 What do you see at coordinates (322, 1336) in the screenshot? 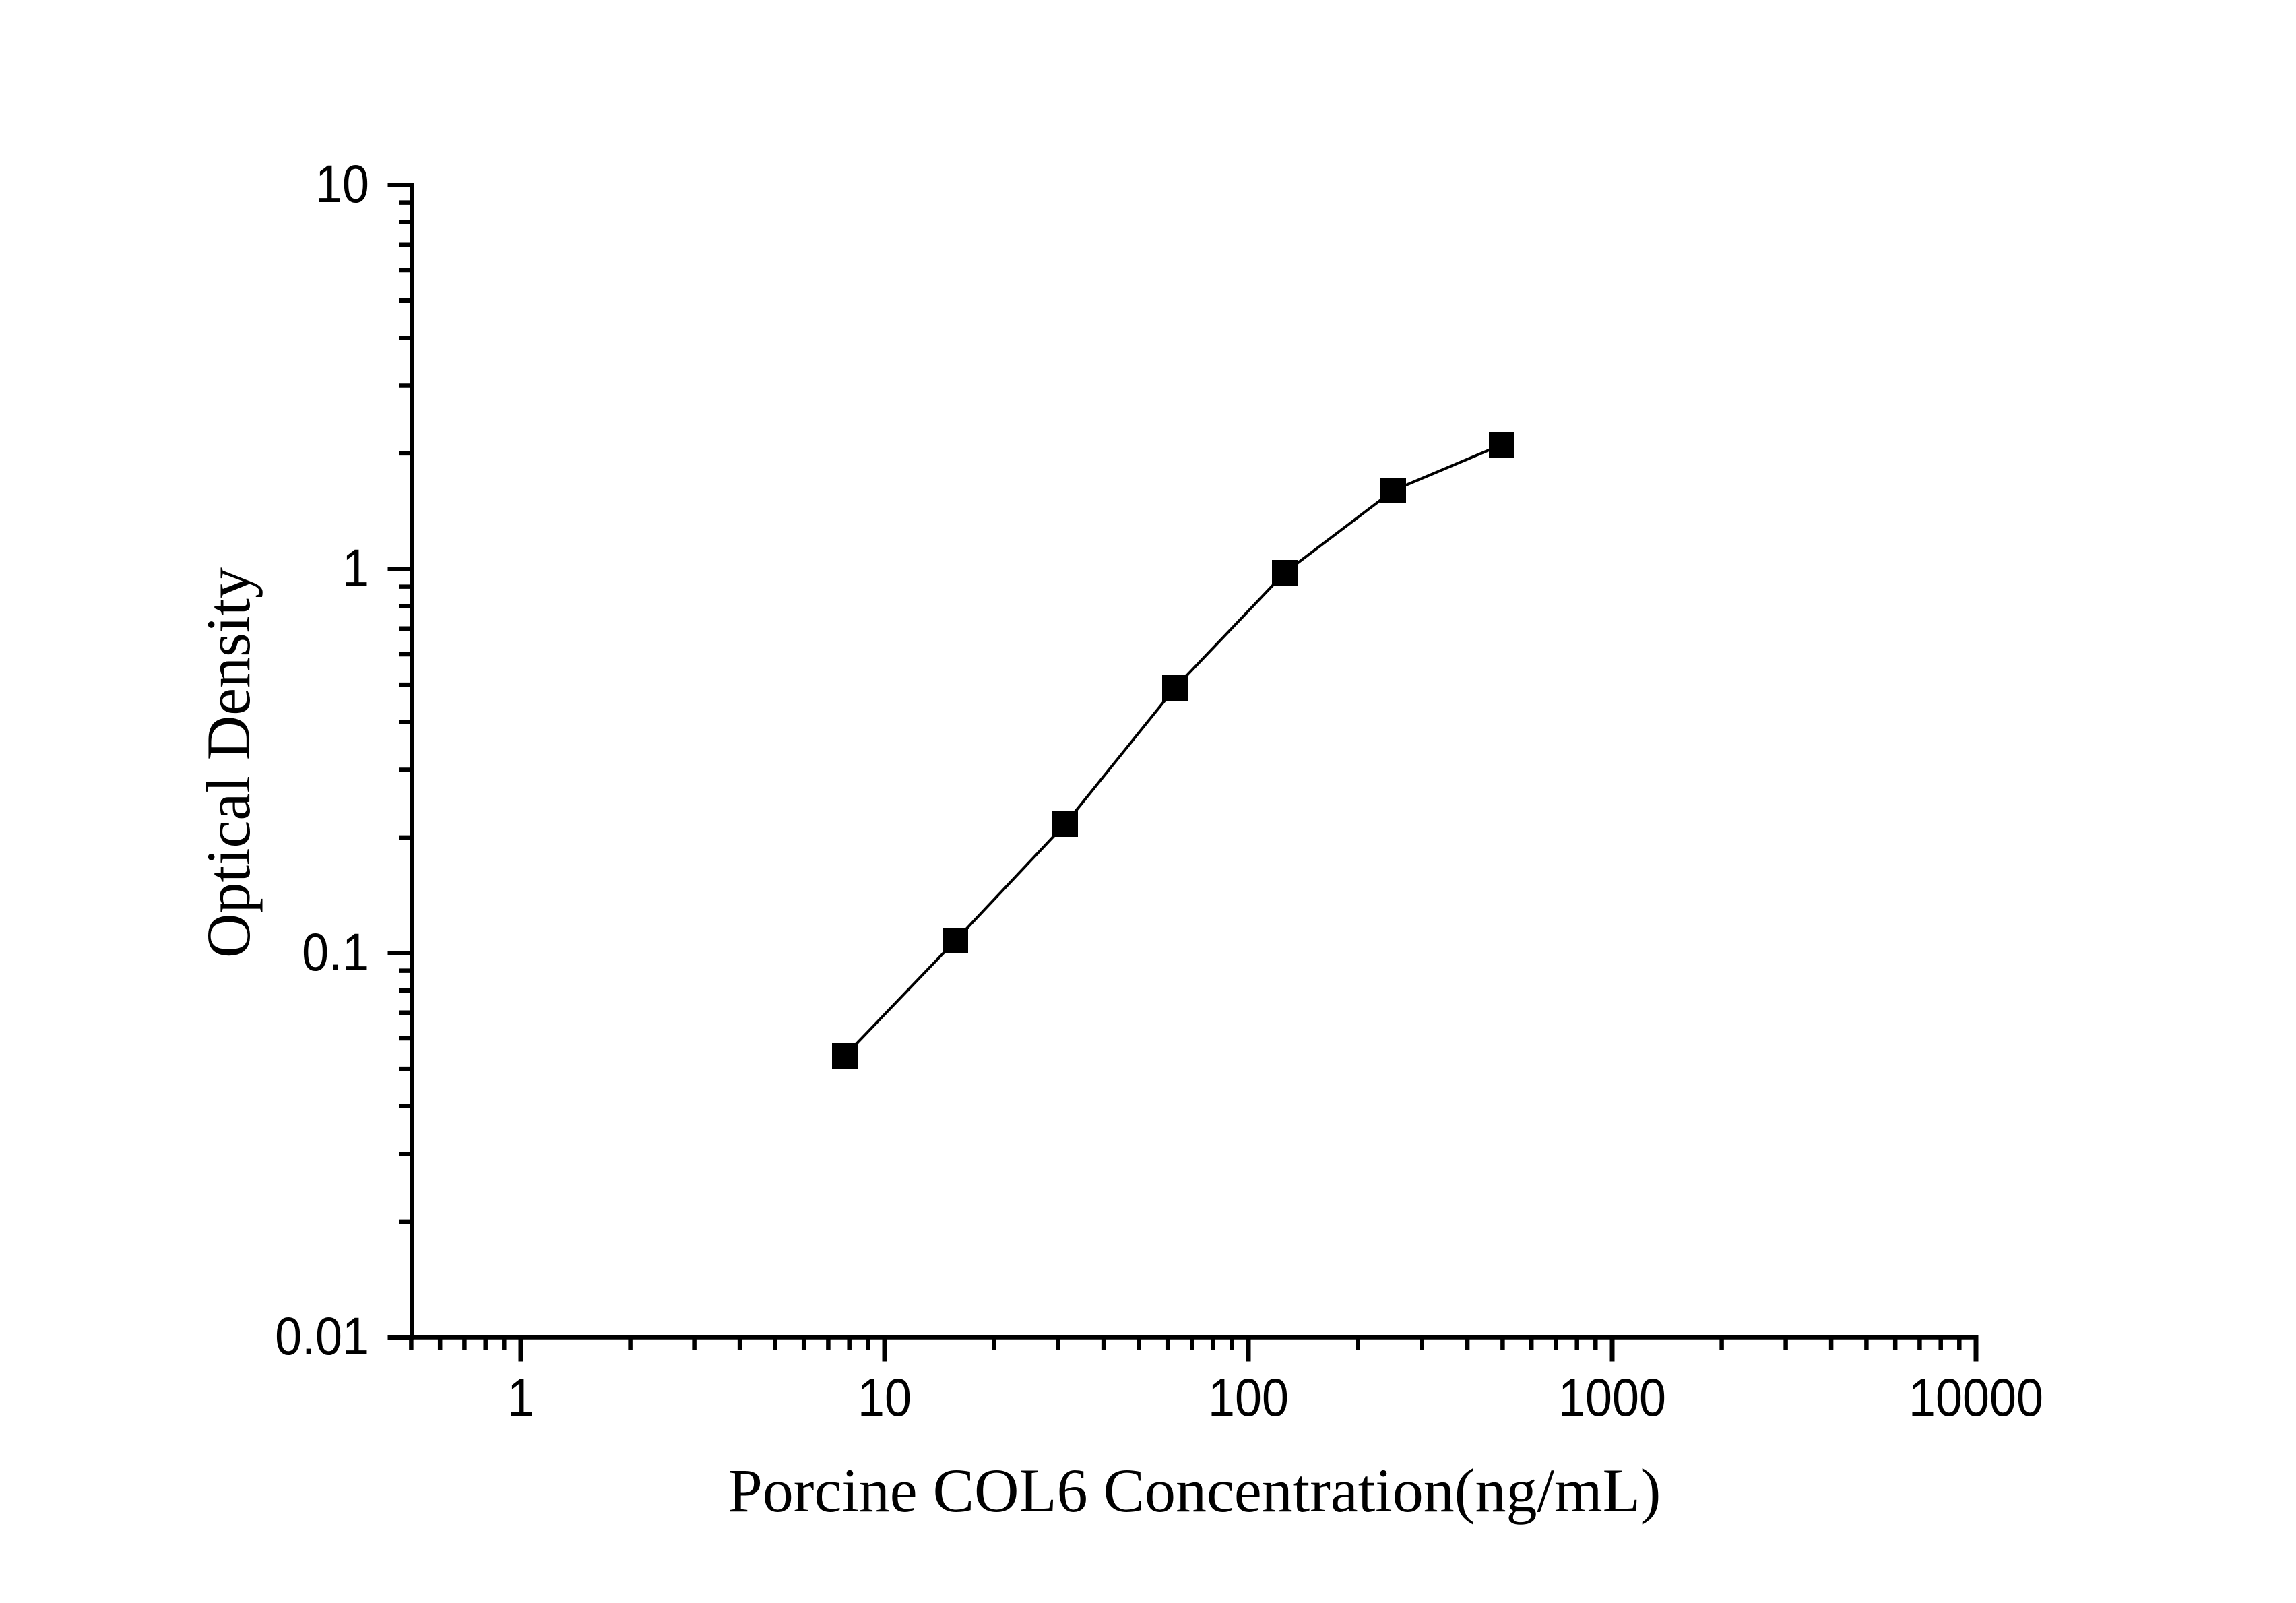
I see `svg-text: 0.01` at bounding box center [322, 1336].